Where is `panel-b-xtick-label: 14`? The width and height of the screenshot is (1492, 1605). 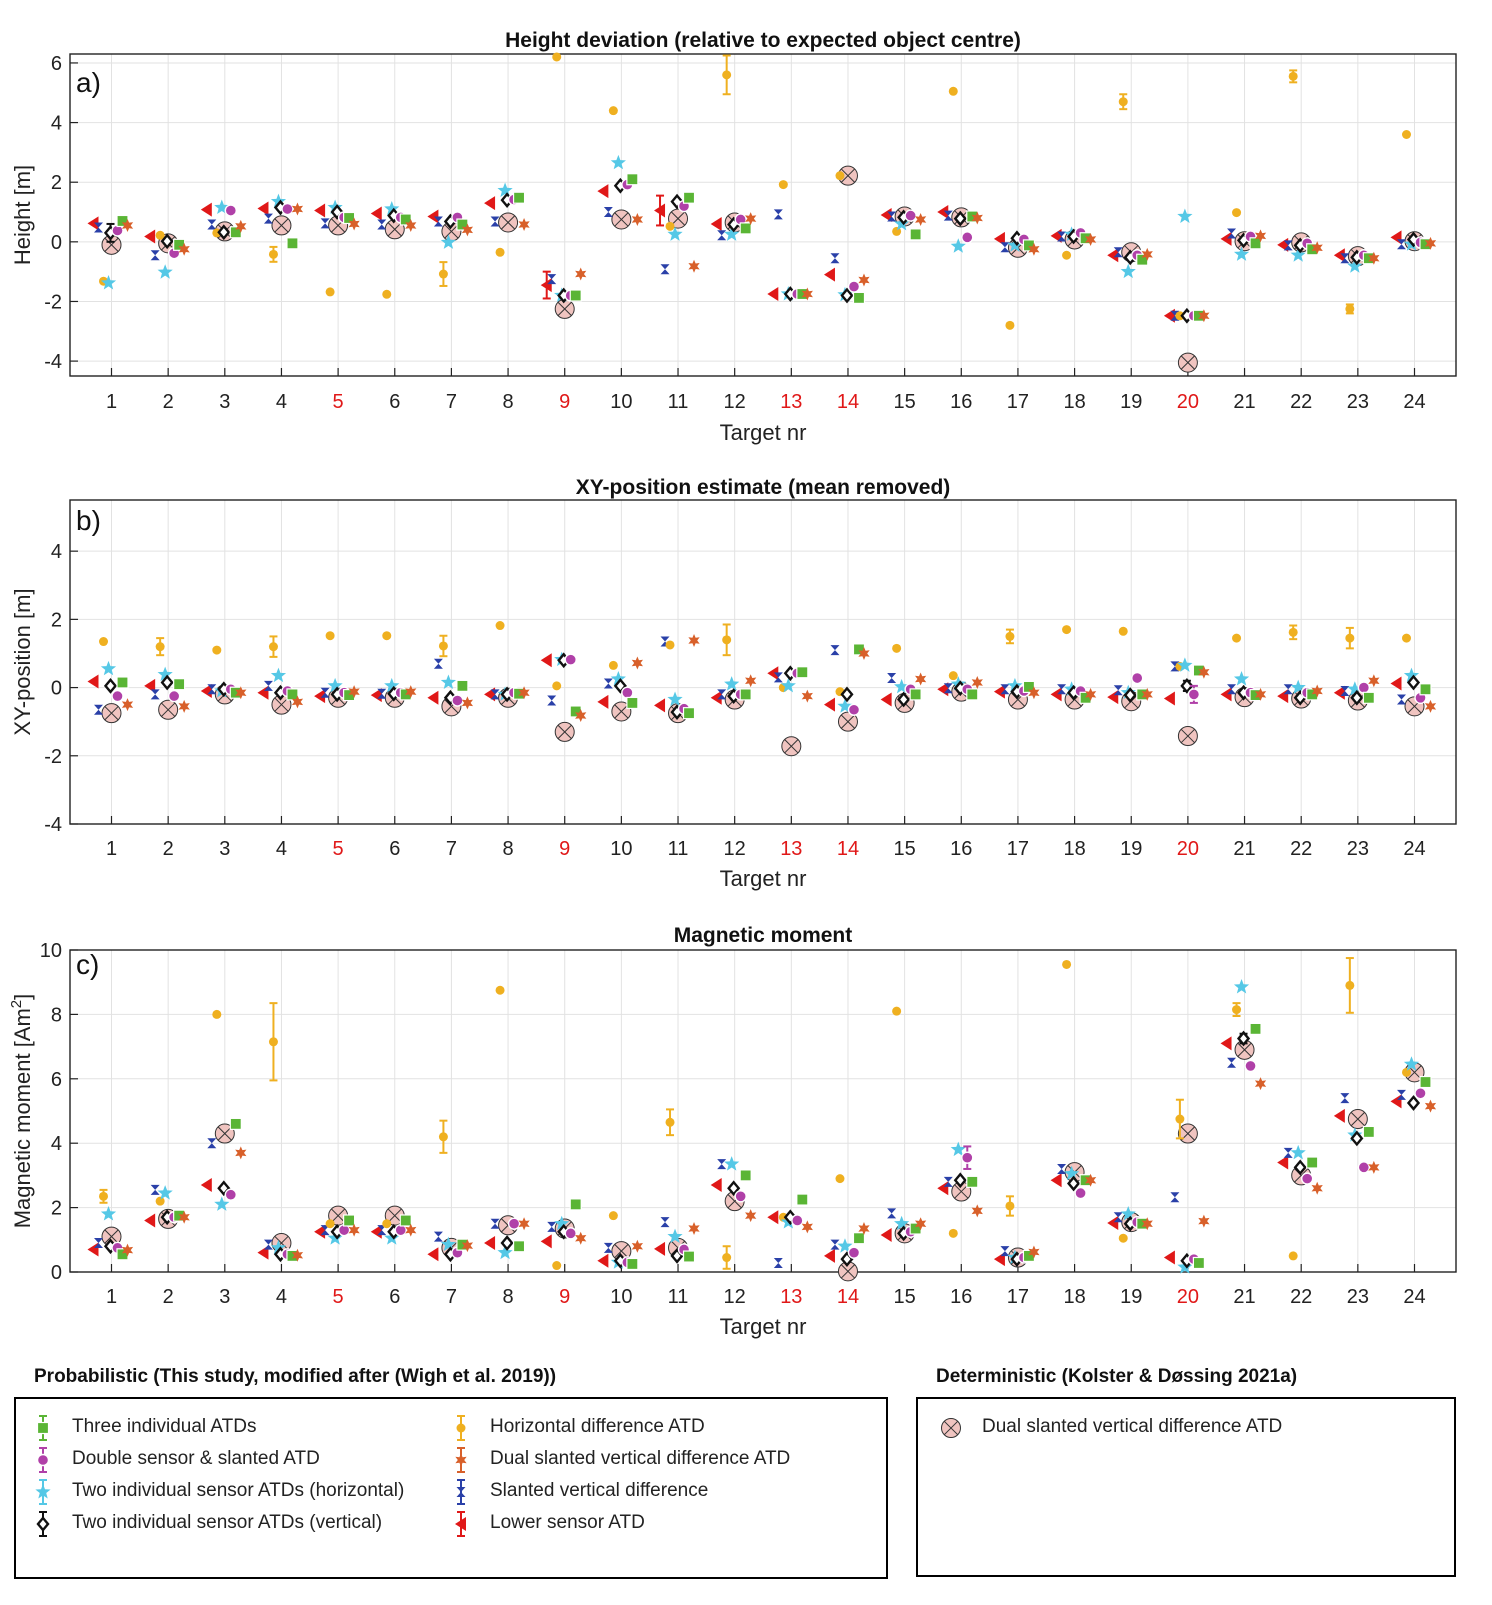 panel-b-xtick-label: 14 is located at coordinates (848, 849).